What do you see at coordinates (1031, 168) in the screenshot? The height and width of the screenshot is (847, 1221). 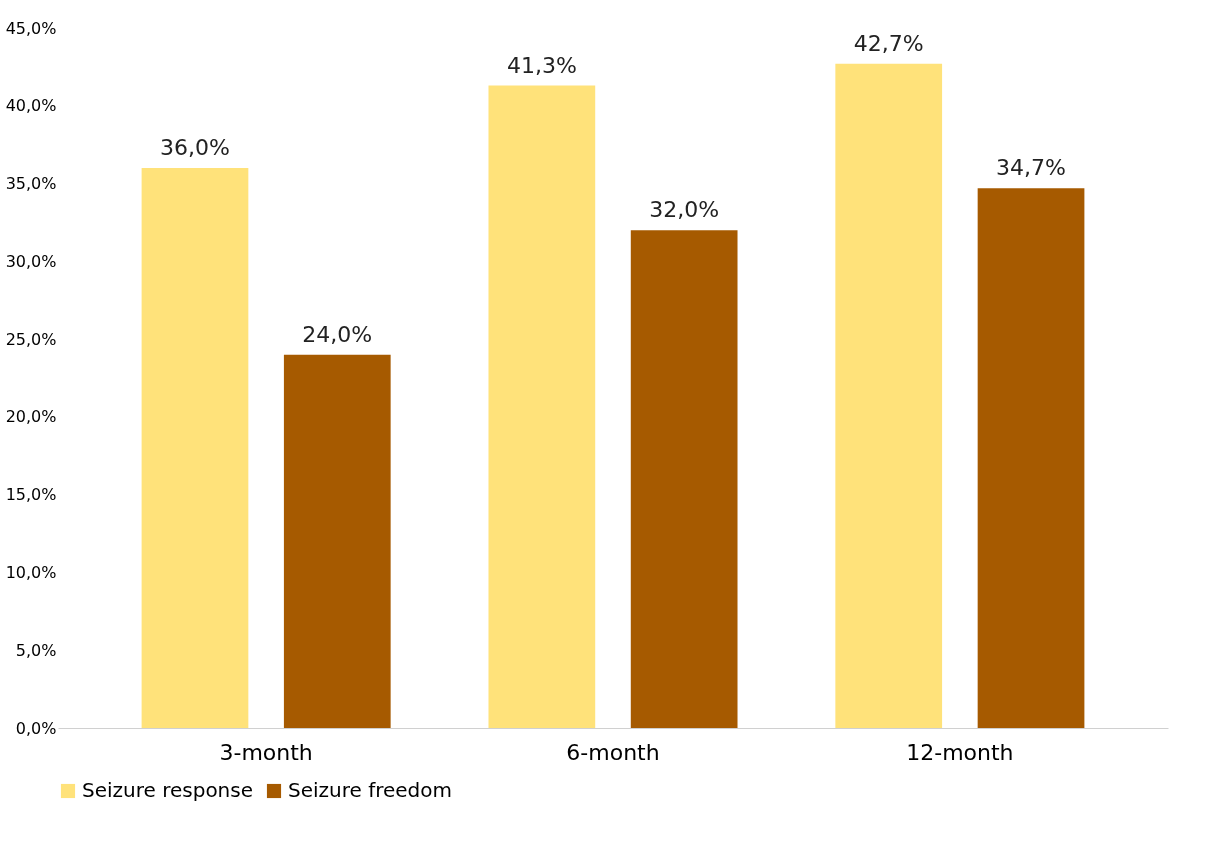 I see `data-label: 34,7%` at bounding box center [1031, 168].